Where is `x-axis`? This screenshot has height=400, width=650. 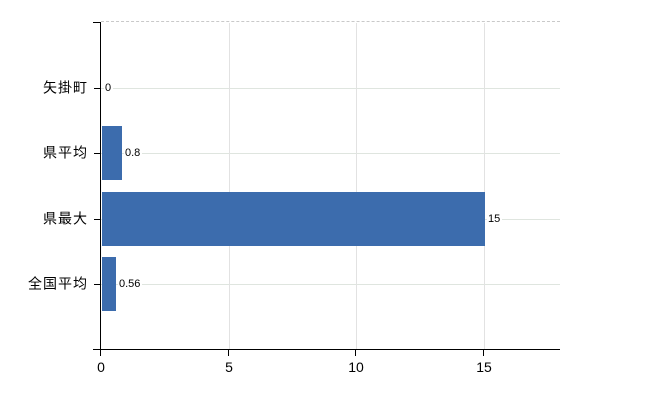 x-axis is located at coordinates (326, 349).